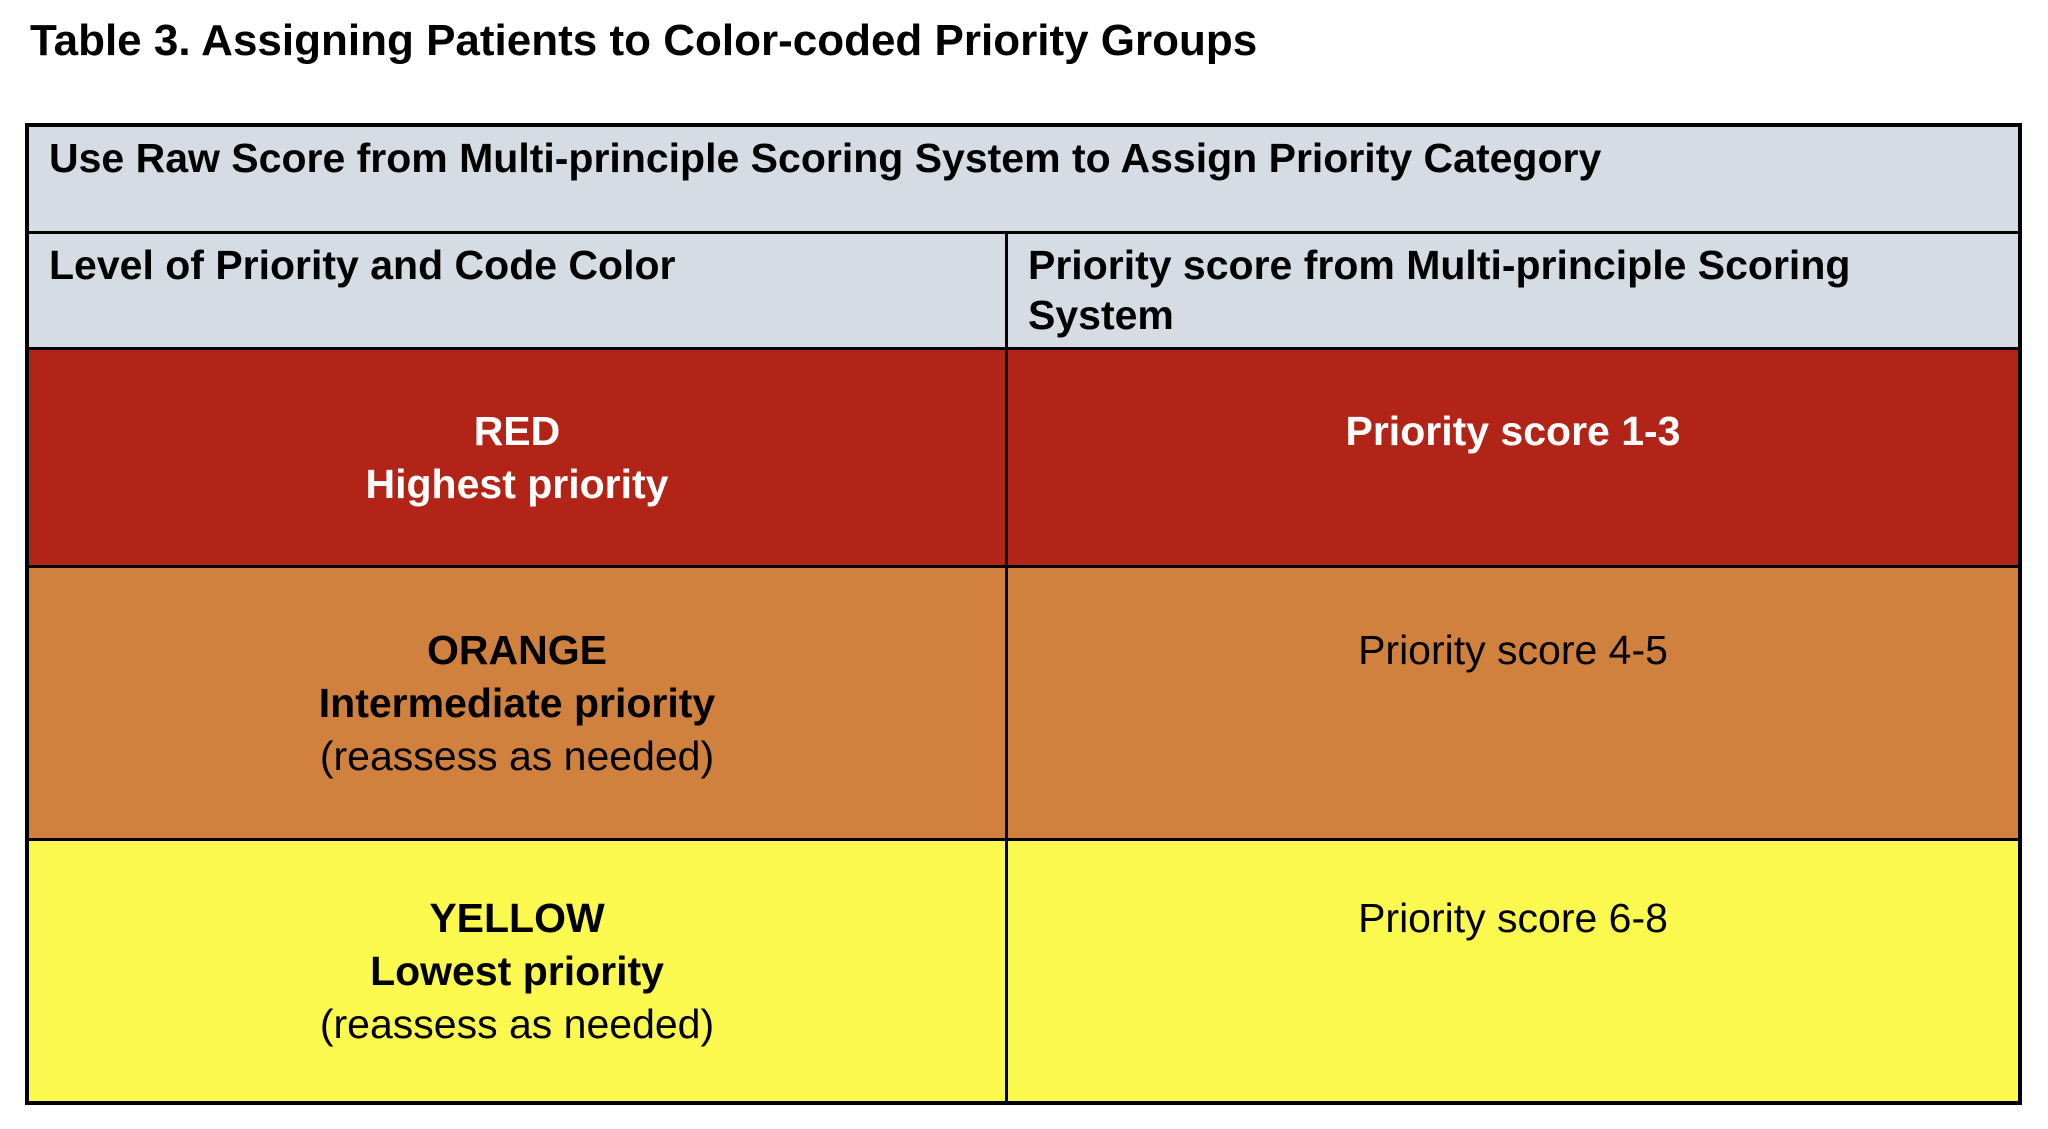 The width and height of the screenshot is (2048, 1129). Describe the element at coordinates (517, 483) in the screenshot. I see `red-priority-label: Highest priority` at that location.